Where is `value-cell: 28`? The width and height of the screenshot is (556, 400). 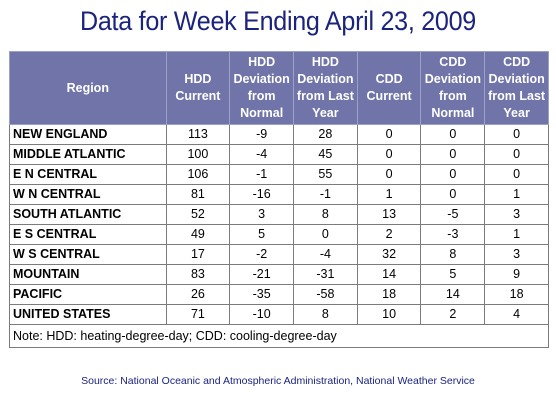
value-cell: 28 is located at coordinates (325, 134).